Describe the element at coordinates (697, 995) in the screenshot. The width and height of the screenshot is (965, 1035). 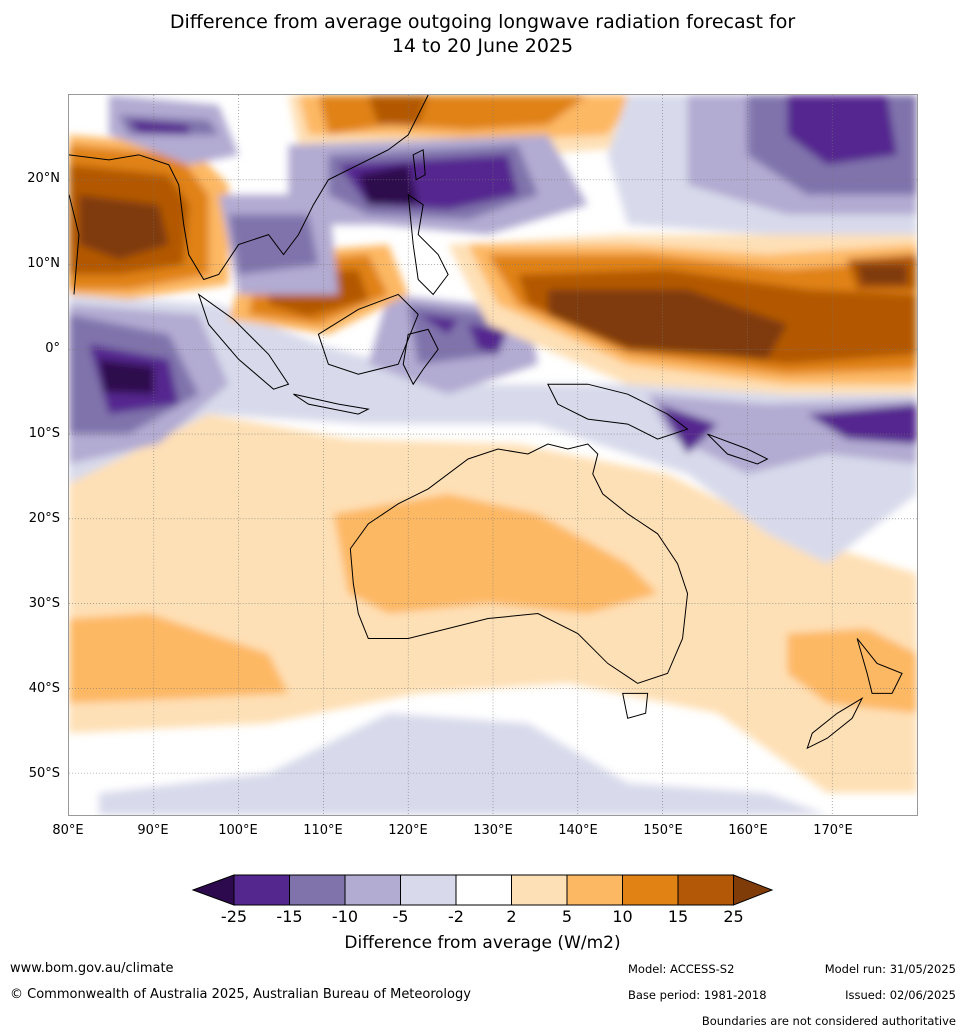
I see `base-period-text: Base period: 1981-2018` at that location.